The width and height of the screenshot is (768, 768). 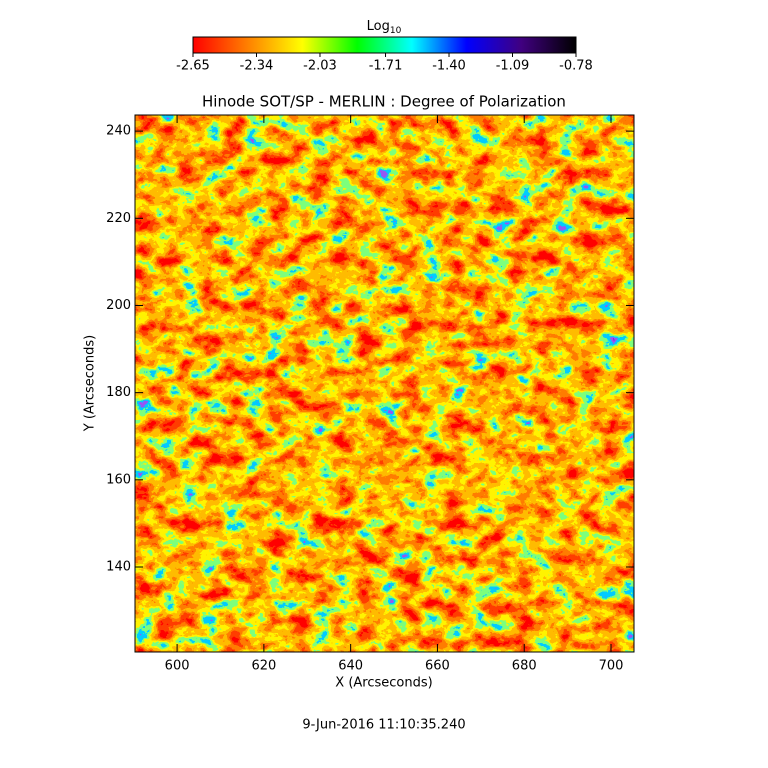 What do you see at coordinates (449, 66) in the screenshot?
I see `colorbar-tick-label: -1.40` at bounding box center [449, 66].